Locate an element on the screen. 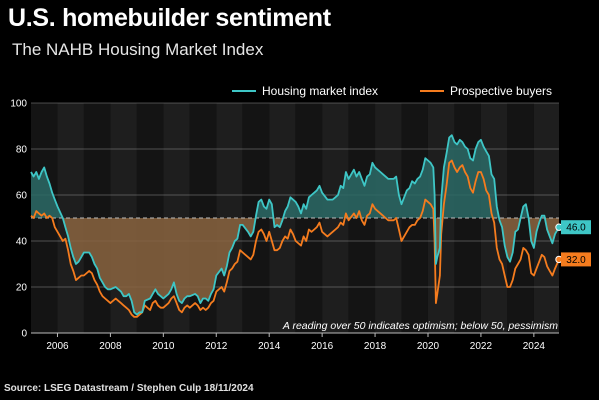  chart-title: U.S. homebuilder sentiment is located at coordinates (169, 18).